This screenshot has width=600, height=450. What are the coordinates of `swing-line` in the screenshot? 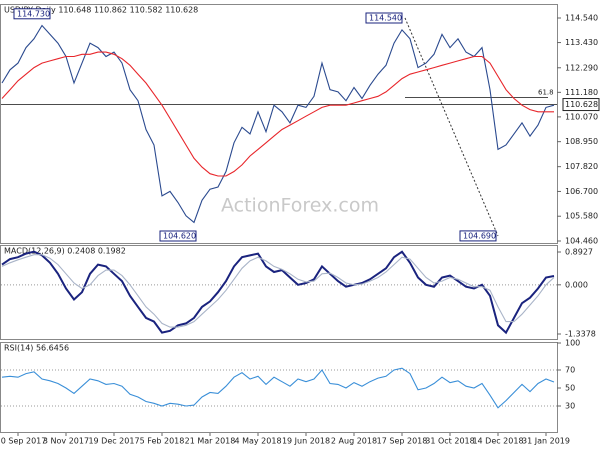 It's located at (451, 127).